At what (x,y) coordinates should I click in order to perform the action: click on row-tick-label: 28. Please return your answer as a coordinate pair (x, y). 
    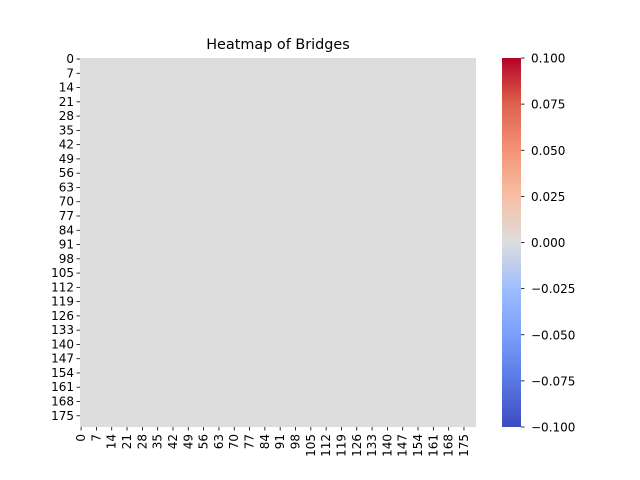
    Looking at the image, I should click on (66, 116).